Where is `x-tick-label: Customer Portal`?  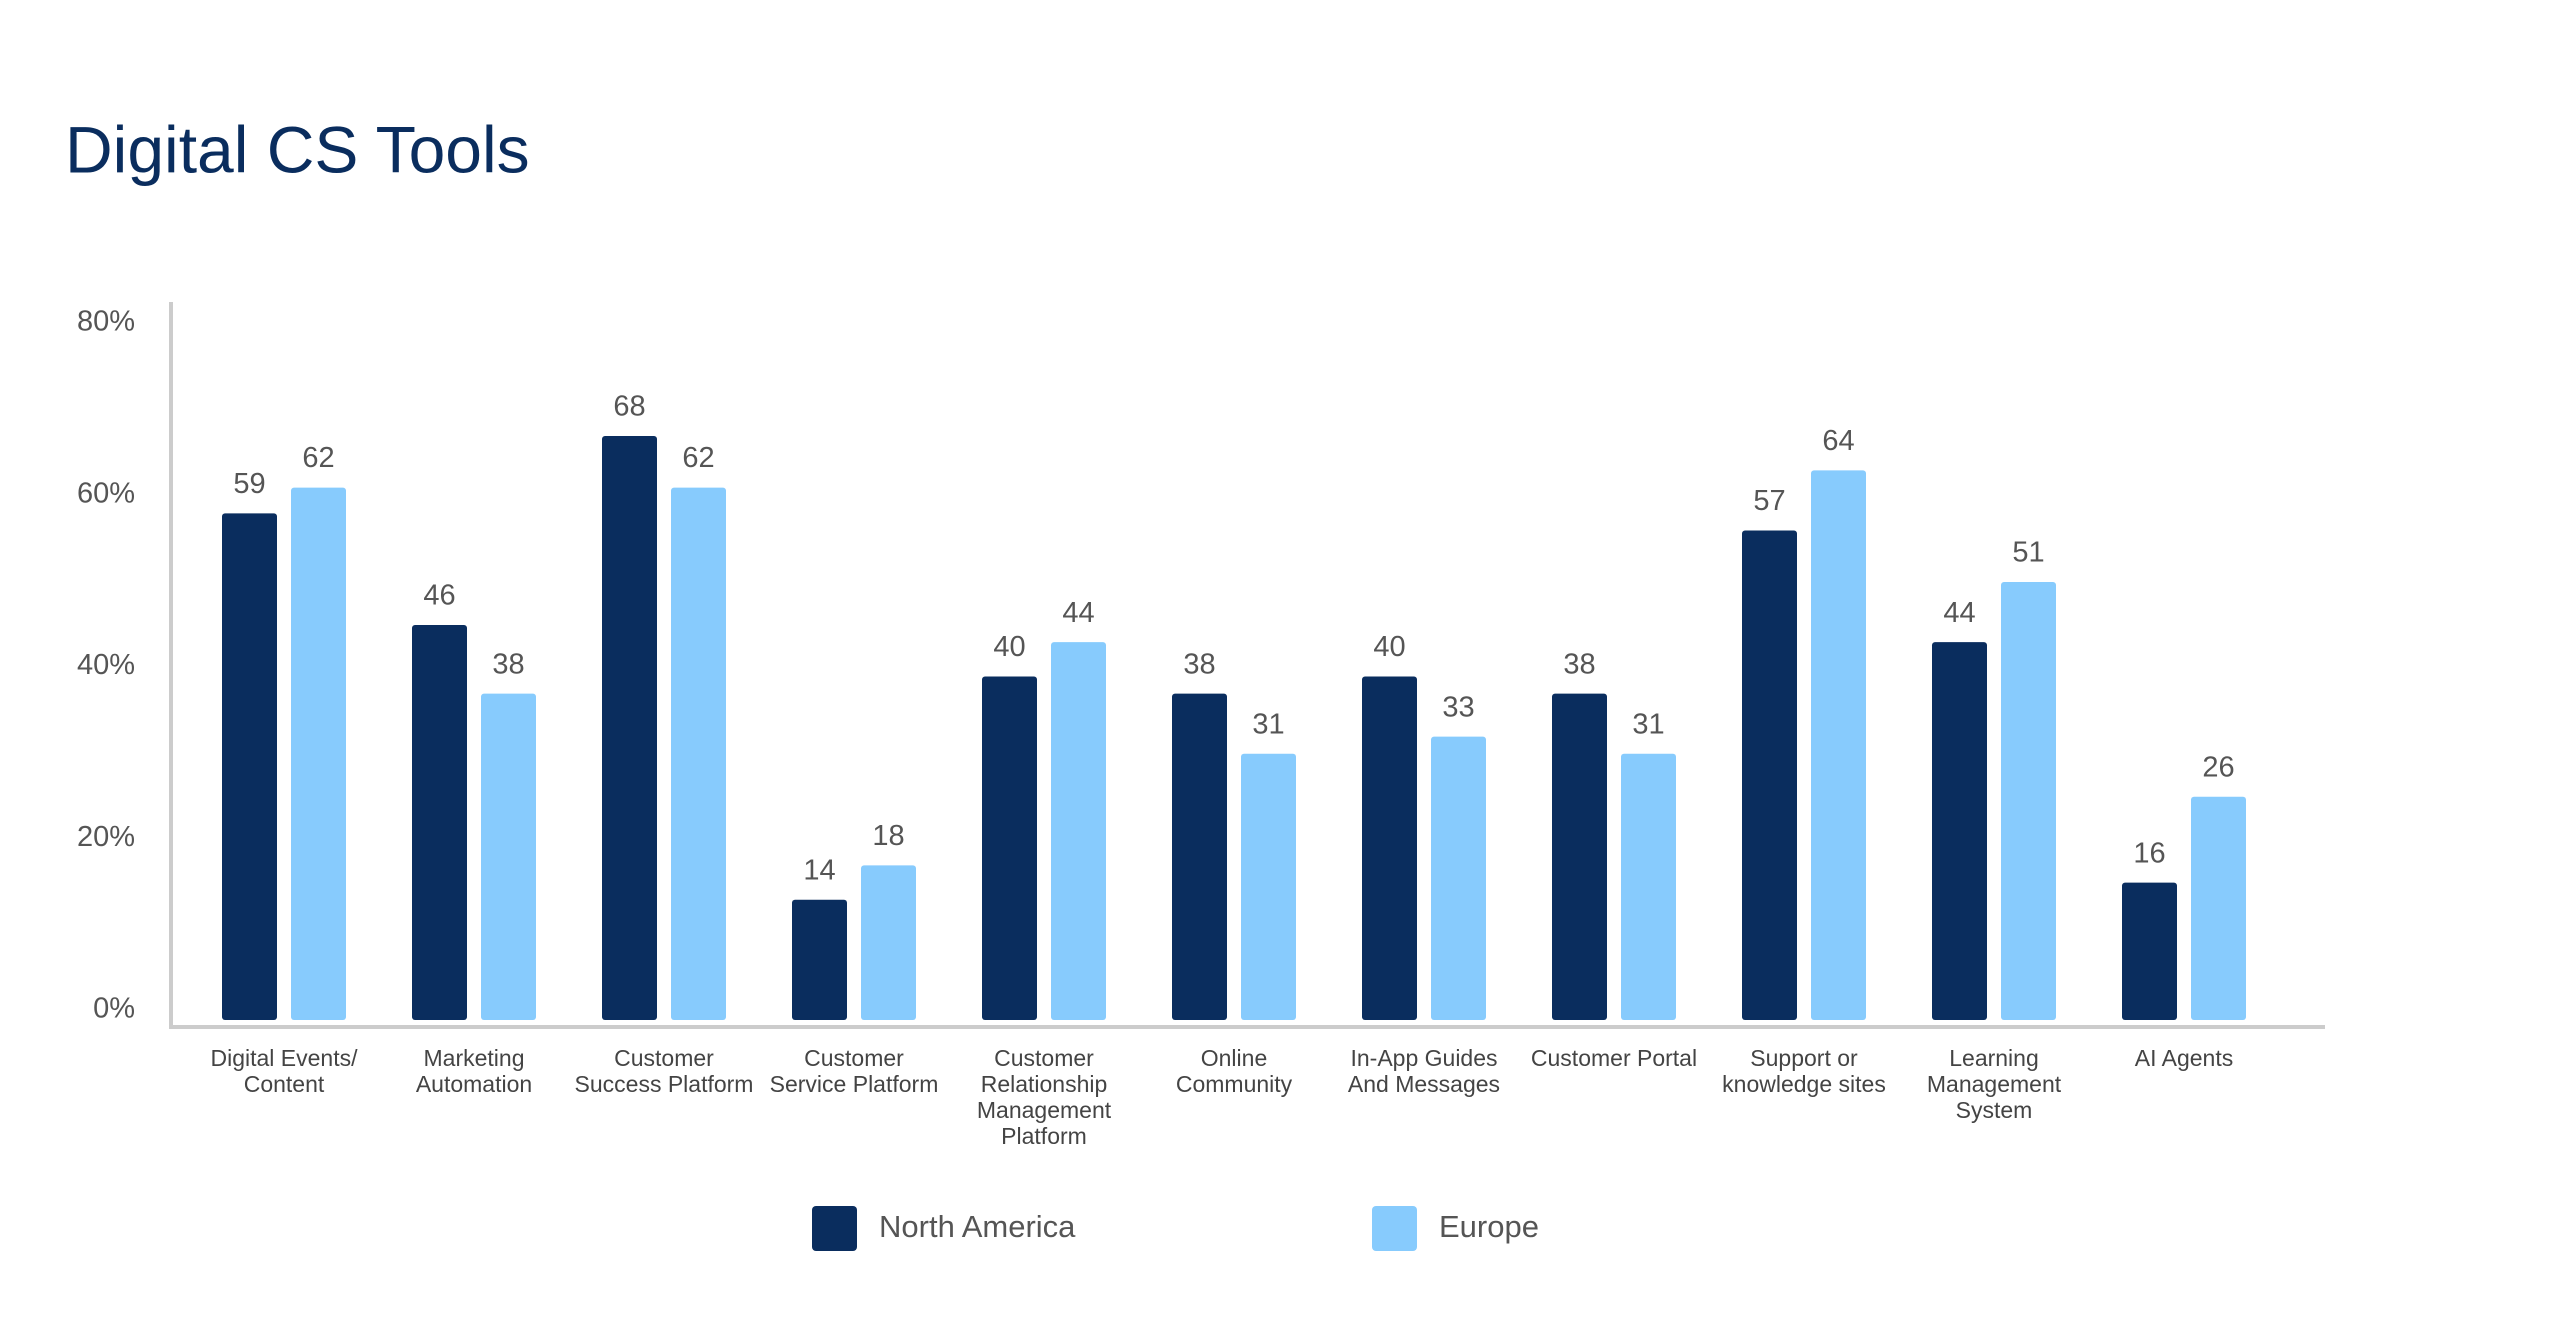 x-tick-label: Customer Portal is located at coordinates (1614, 1058).